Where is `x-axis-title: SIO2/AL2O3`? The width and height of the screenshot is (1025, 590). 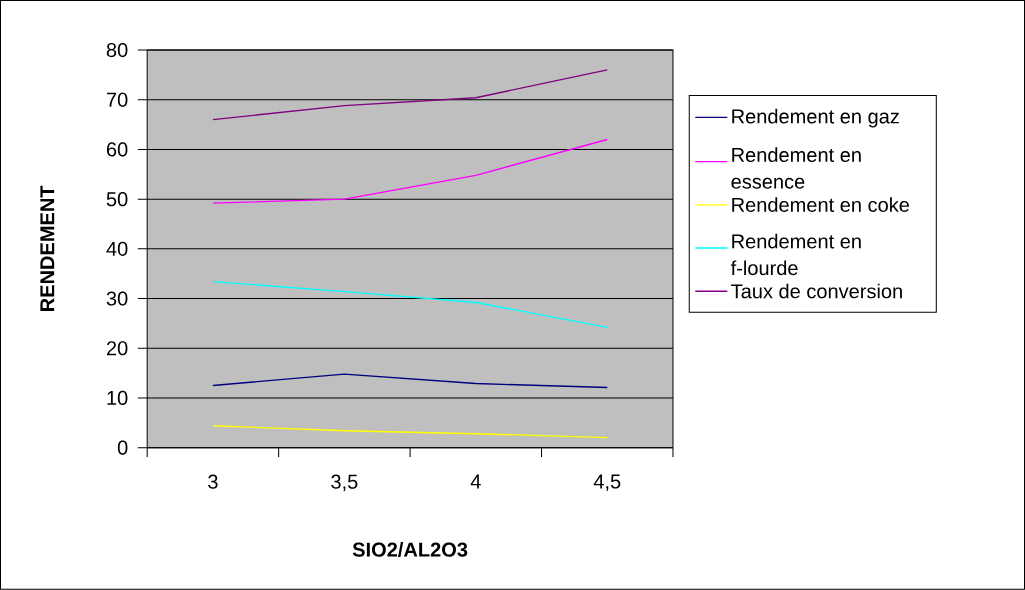
x-axis-title: SIO2/AL2O3 is located at coordinates (410, 550).